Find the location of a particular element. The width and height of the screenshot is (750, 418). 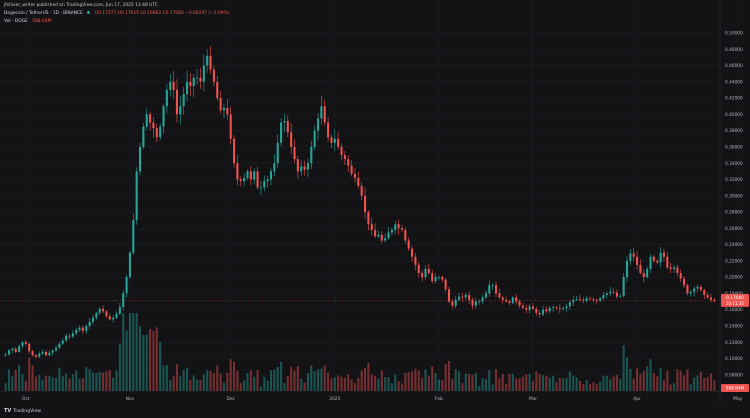

price-tick-label: 0.46000 is located at coordinates (734, 66).